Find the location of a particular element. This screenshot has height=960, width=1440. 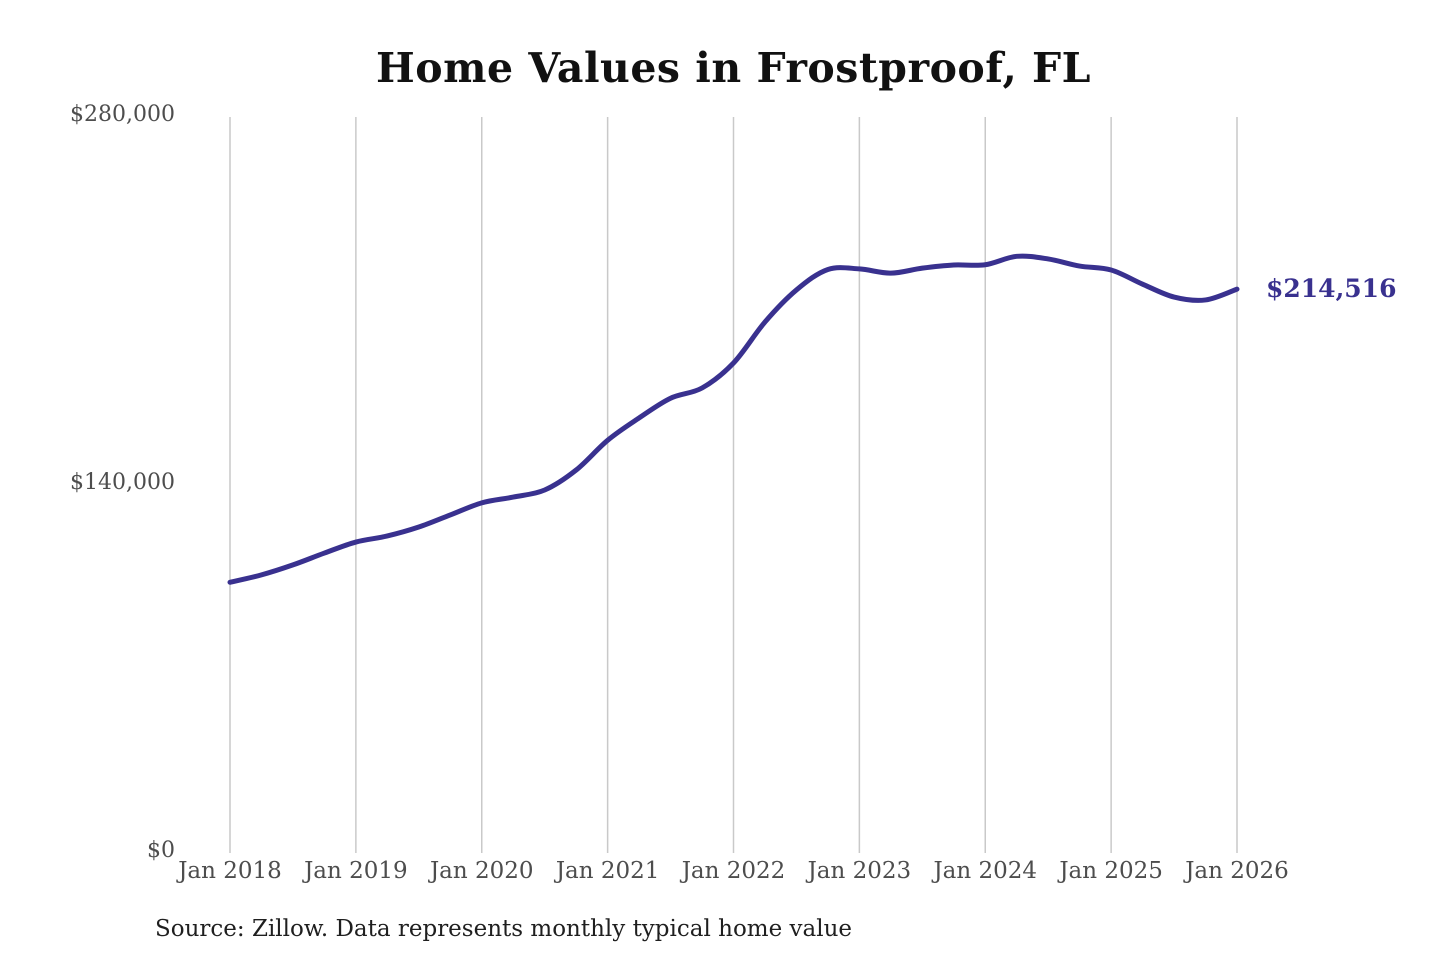

x-axis-label: Jan 2026 is located at coordinates (1237, 871).